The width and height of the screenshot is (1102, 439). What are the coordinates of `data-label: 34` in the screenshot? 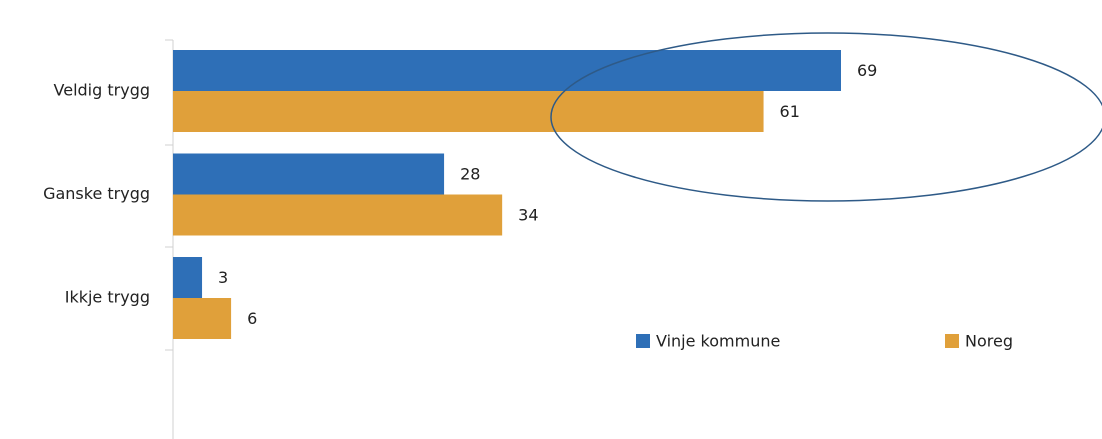 It's located at (528, 215).